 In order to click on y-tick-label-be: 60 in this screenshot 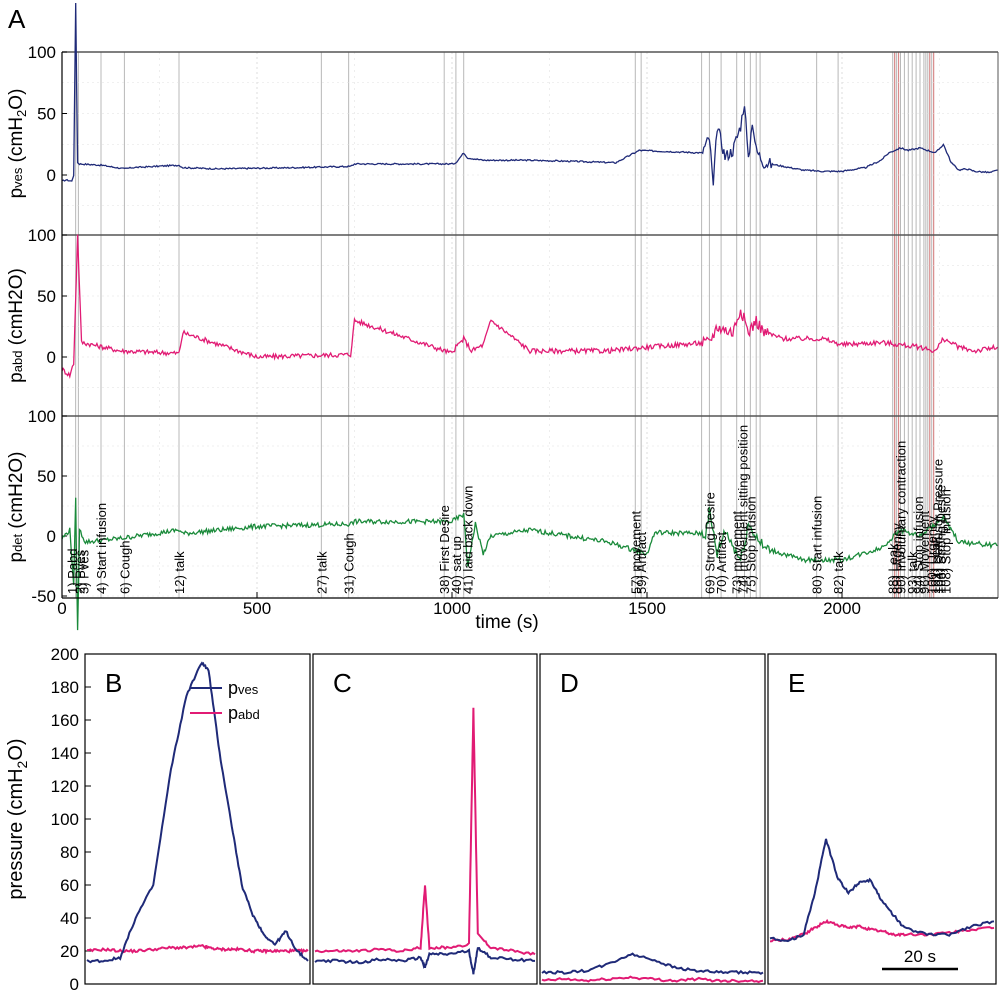, I will do `click(69, 885)`.